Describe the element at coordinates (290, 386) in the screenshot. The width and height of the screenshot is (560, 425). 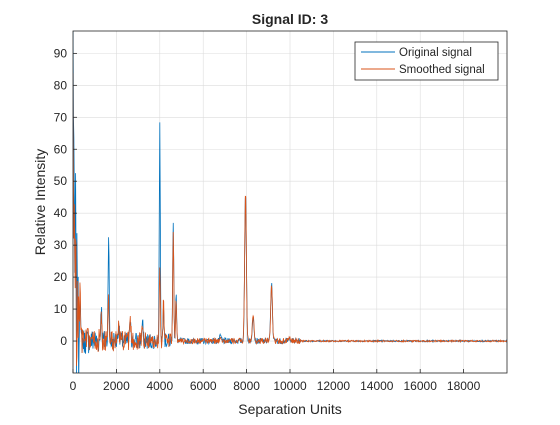
I see `x-tick-label: 10000` at that location.